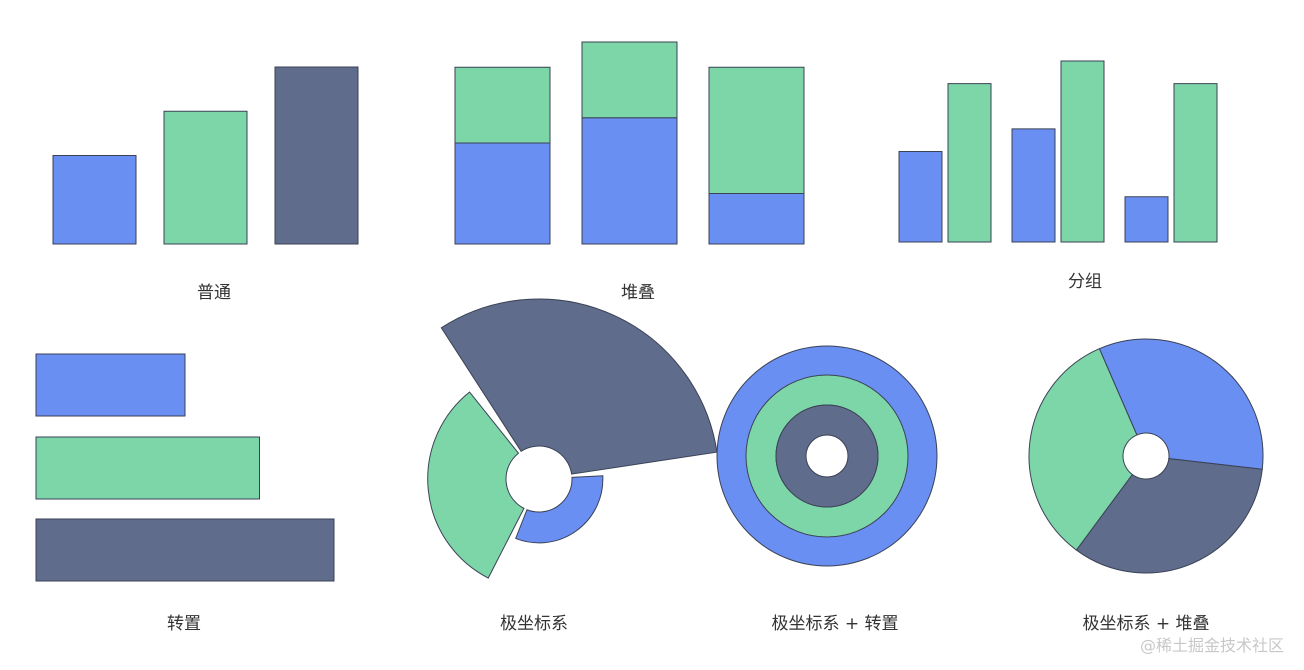 The height and width of the screenshot is (670, 1304). I want to click on bar-horizontal-B, so click(147, 468).